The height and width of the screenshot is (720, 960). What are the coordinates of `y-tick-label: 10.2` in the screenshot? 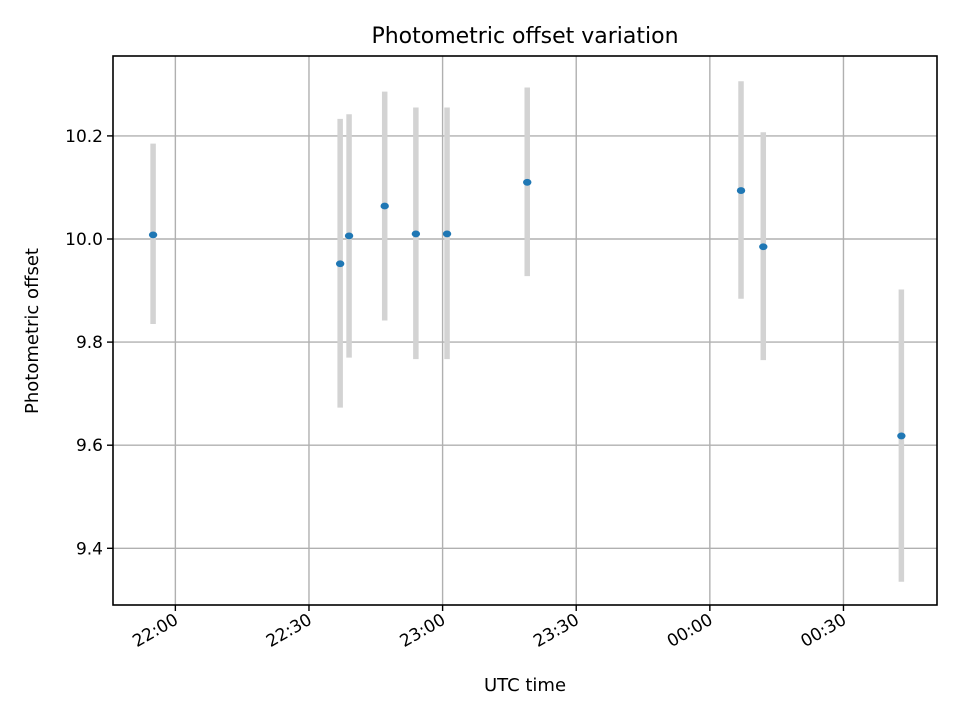 It's located at (84, 137).